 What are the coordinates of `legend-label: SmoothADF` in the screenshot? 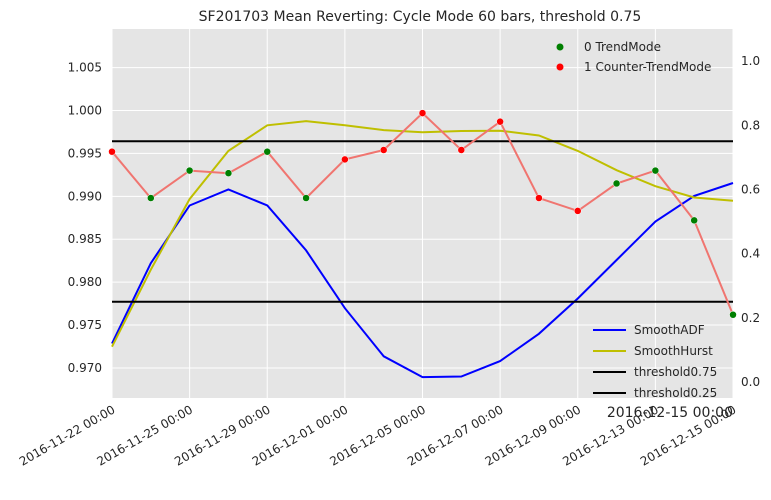 It's located at (669, 330).